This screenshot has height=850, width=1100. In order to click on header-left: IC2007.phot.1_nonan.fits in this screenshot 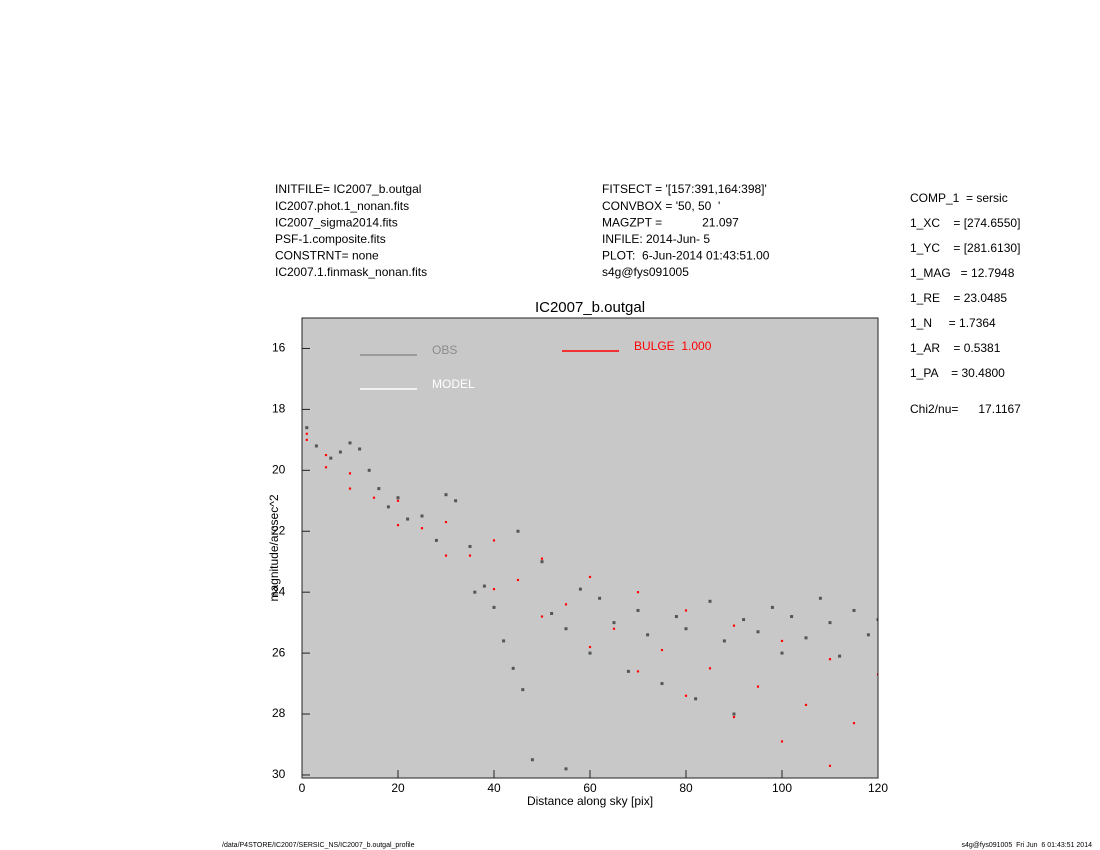, I will do `click(342, 206)`.